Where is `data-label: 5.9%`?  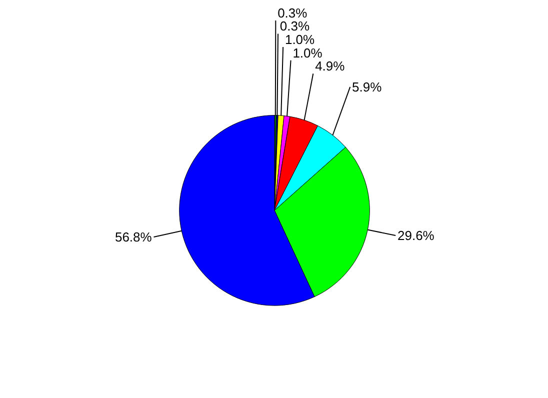 data-label: 5.9% is located at coordinates (367, 86).